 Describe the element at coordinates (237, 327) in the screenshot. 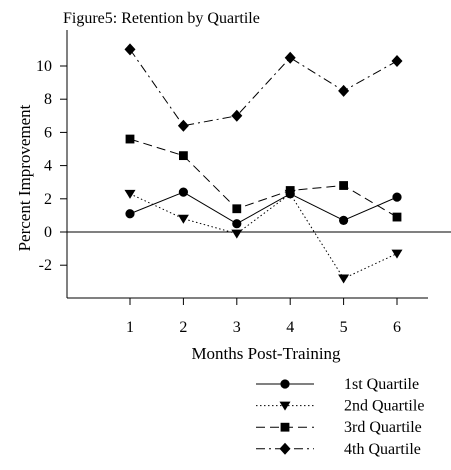

I see `x-tick-label: 3` at that location.